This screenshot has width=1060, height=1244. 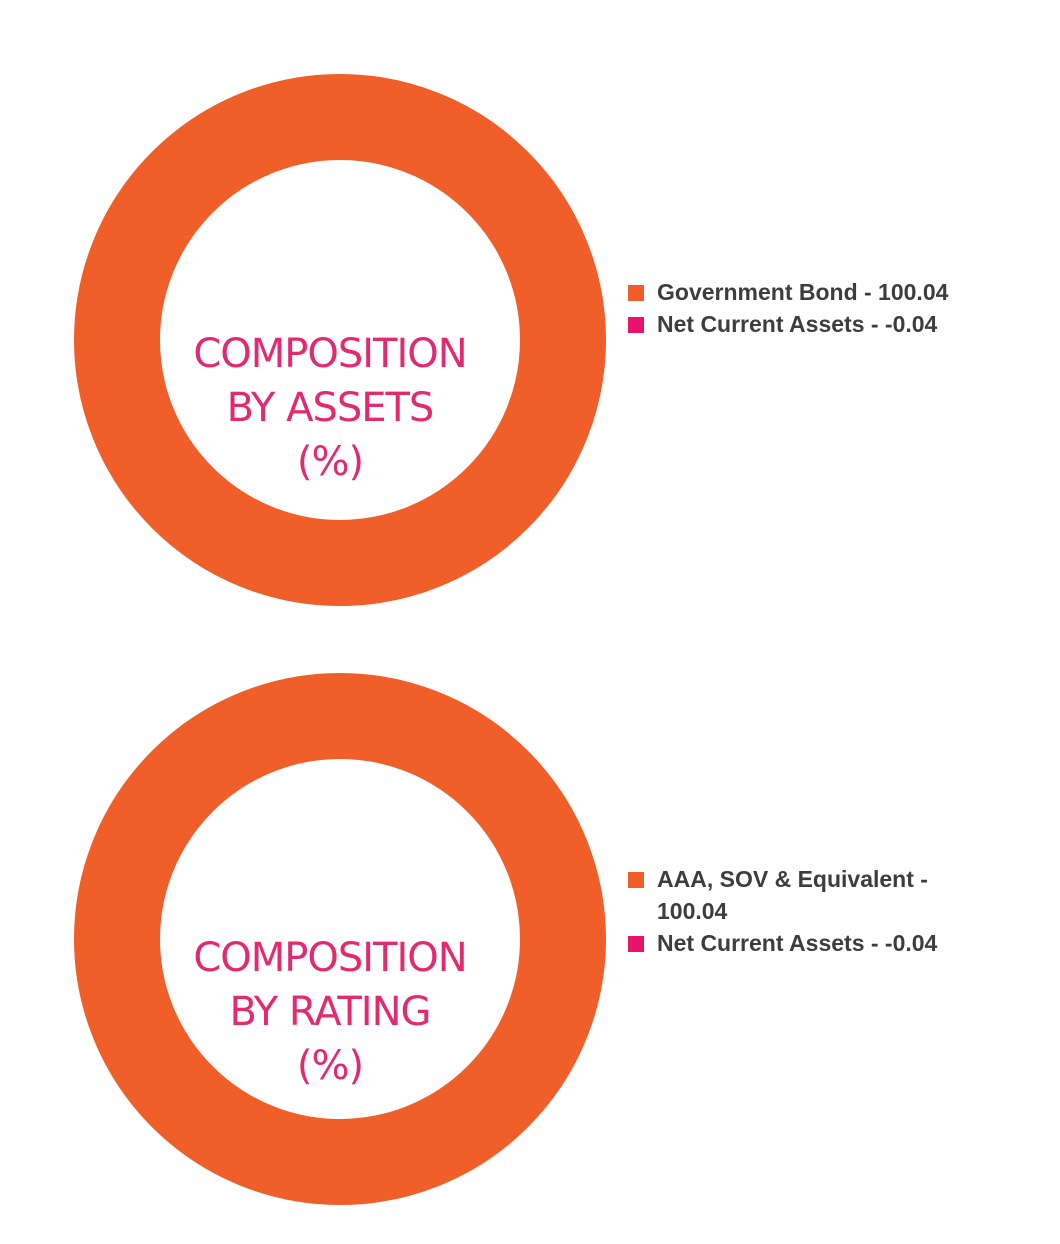 I want to click on assets-title-line-1: COMPOSITION, so click(x=330, y=354).